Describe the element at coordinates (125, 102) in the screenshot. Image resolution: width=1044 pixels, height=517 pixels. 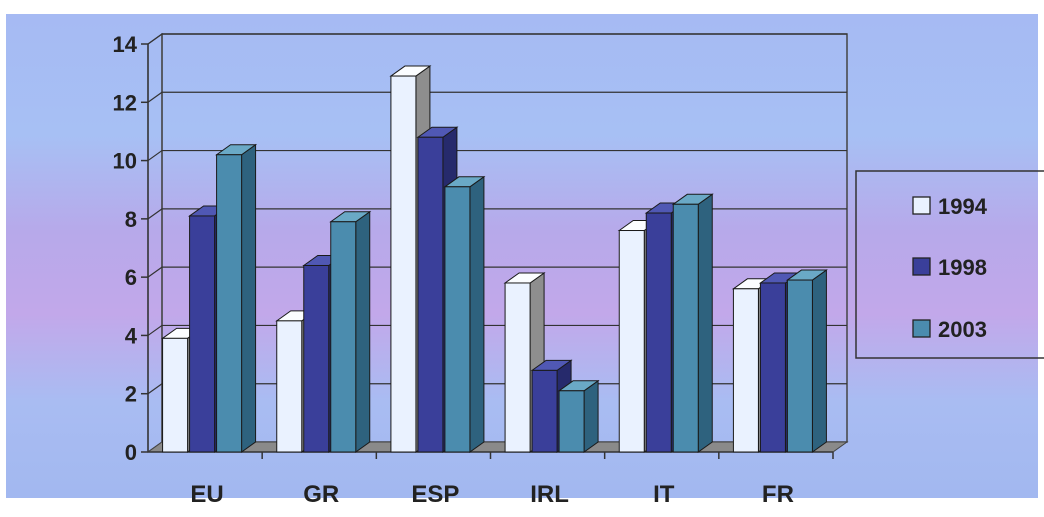
I see `y-tick-label: 12` at that location.